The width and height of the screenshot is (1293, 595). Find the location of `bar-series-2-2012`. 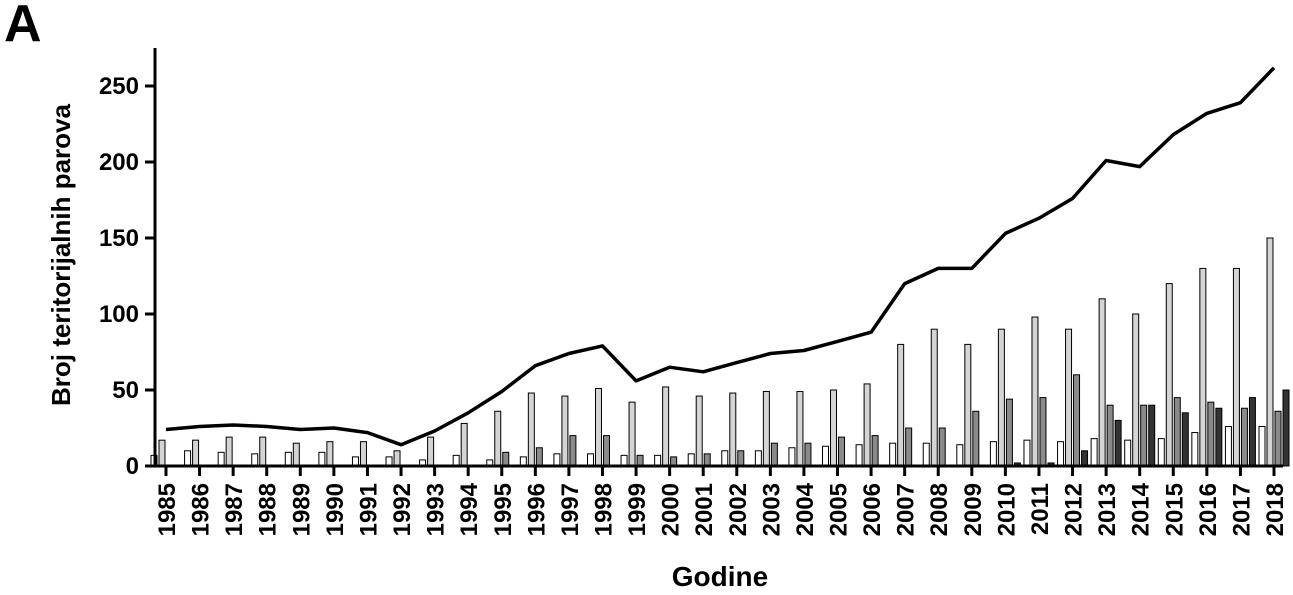

bar-series-2-2012 is located at coordinates (1069, 397).